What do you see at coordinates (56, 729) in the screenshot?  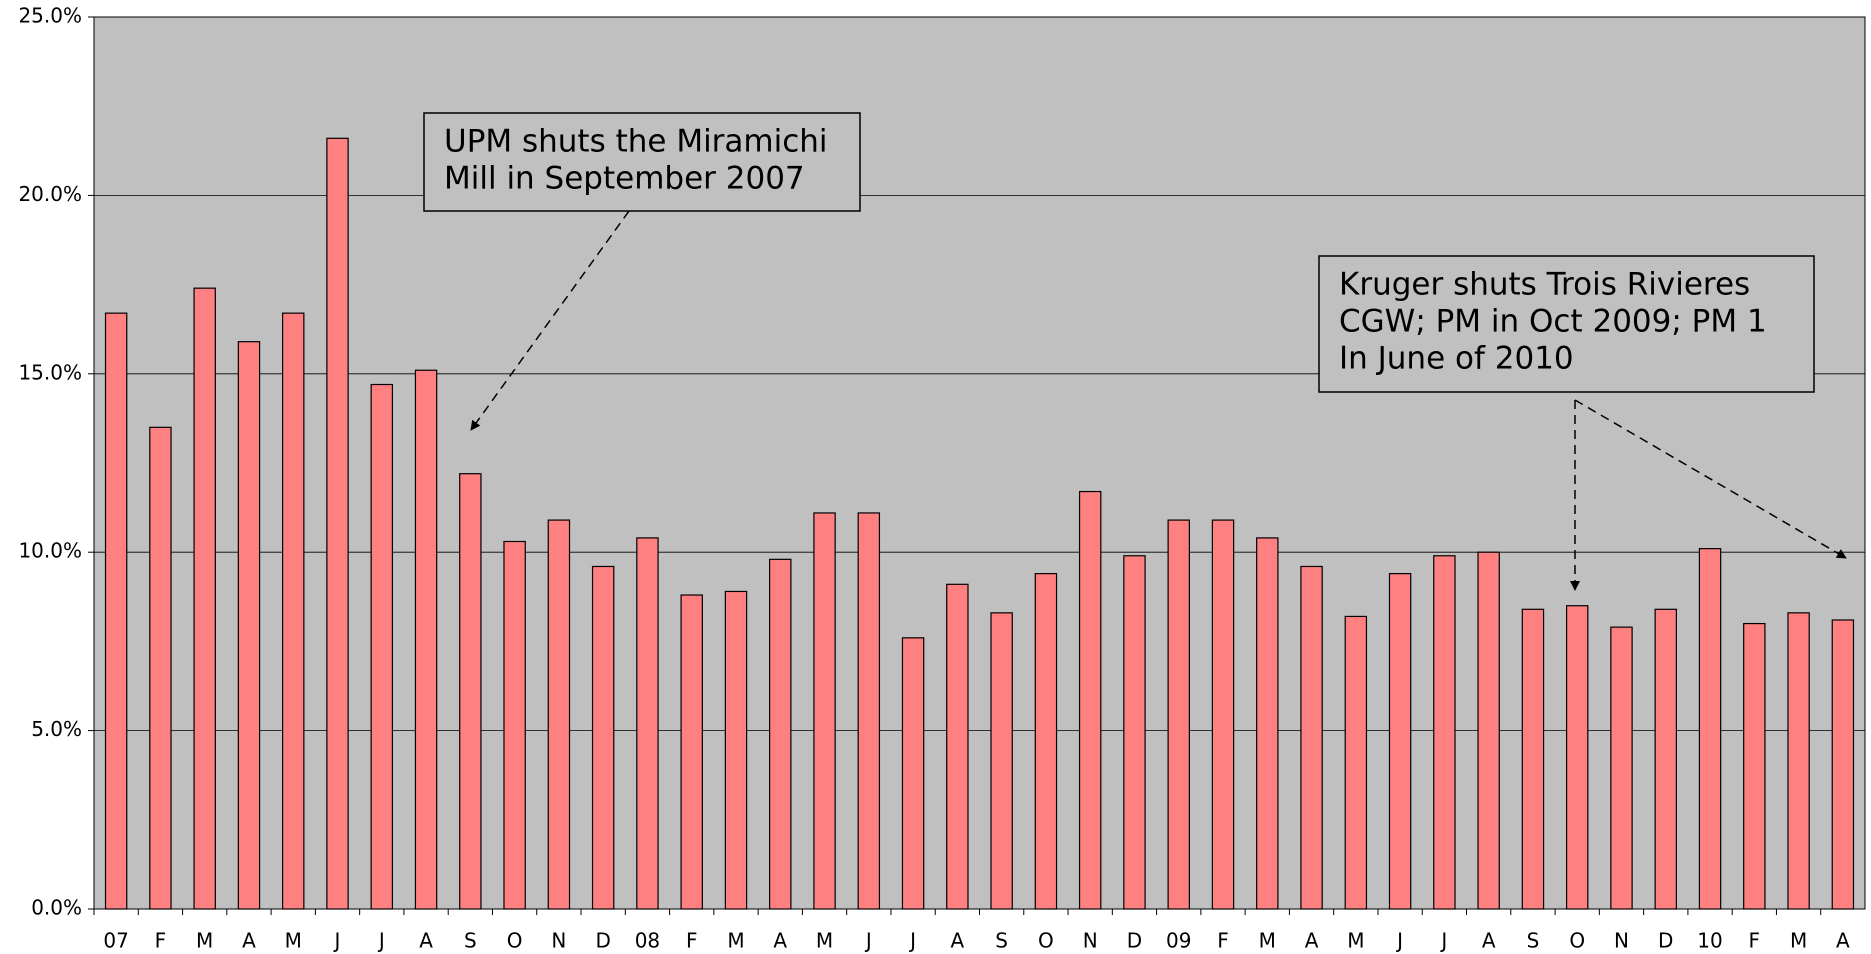 I see `y-tick-label: 5.0%` at bounding box center [56, 729].